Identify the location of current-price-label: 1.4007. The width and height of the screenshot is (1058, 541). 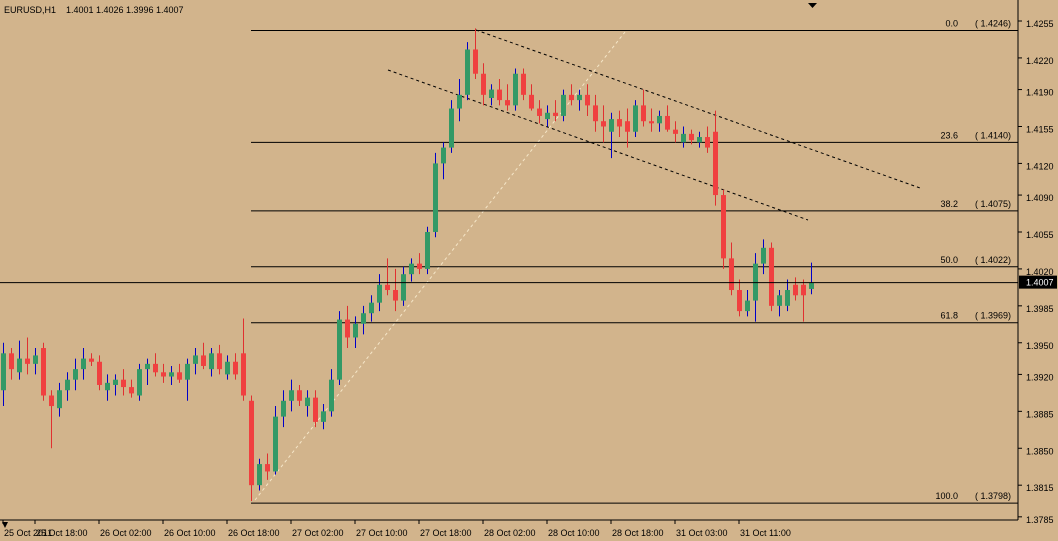
(1040, 283).